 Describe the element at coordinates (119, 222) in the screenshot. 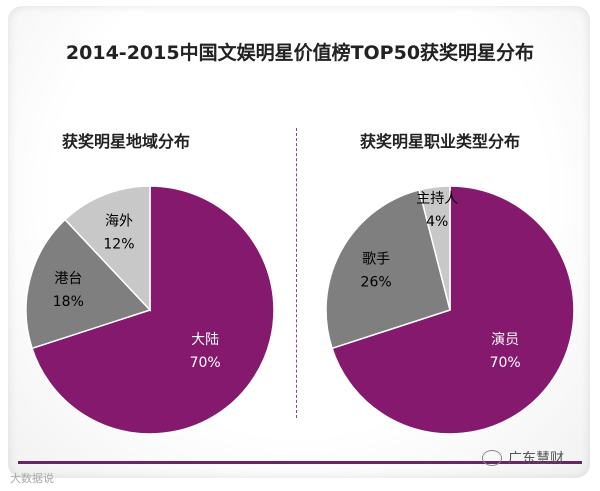

I see `pie-left-label-2: 海外` at that location.